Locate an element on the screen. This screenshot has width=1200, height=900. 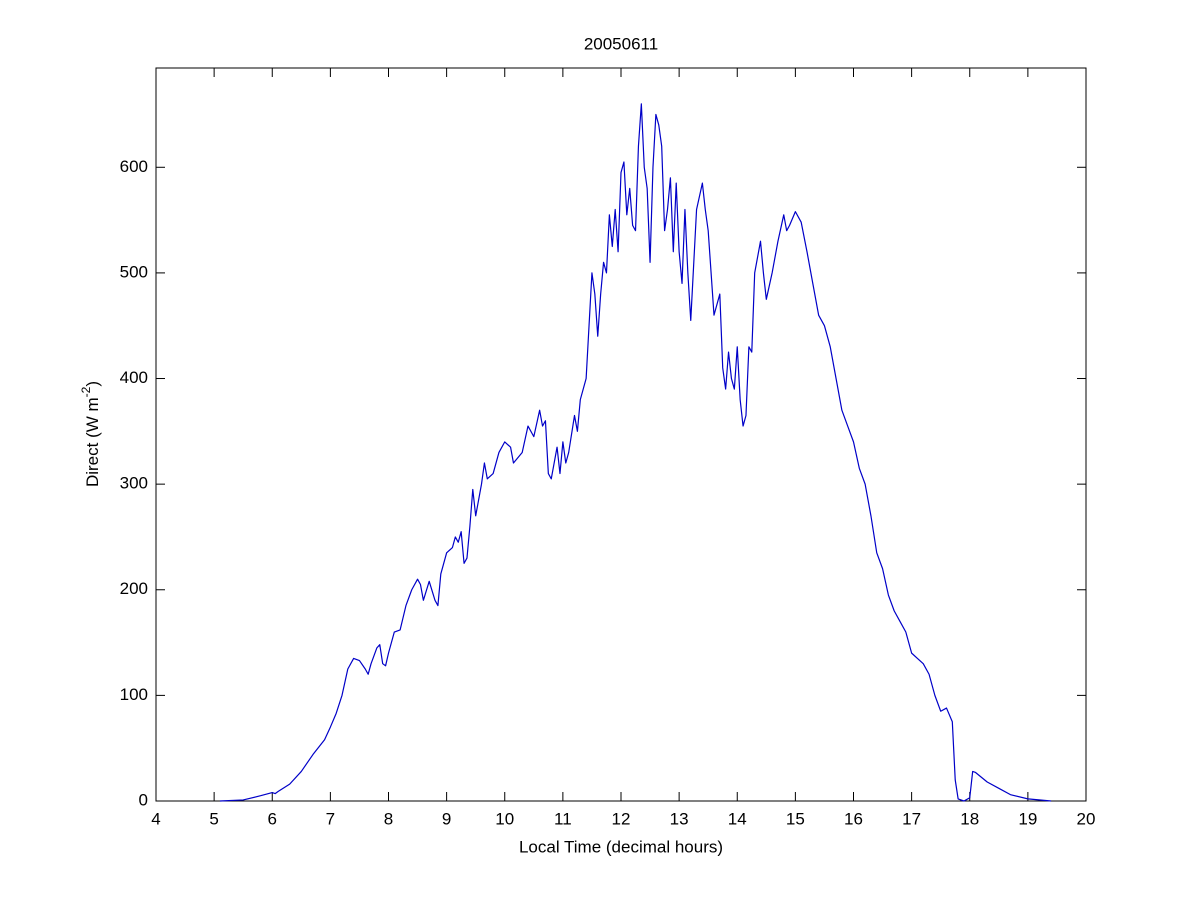
y-tick-label: 0 is located at coordinates (143, 799).